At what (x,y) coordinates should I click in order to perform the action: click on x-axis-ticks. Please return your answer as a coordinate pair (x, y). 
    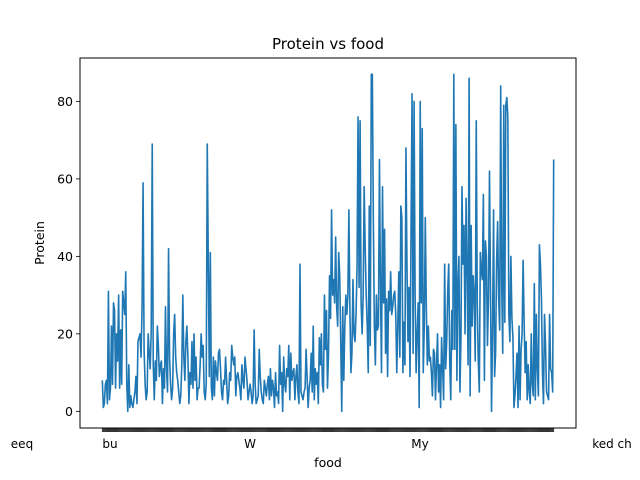
    Looking at the image, I should click on (328, 430).